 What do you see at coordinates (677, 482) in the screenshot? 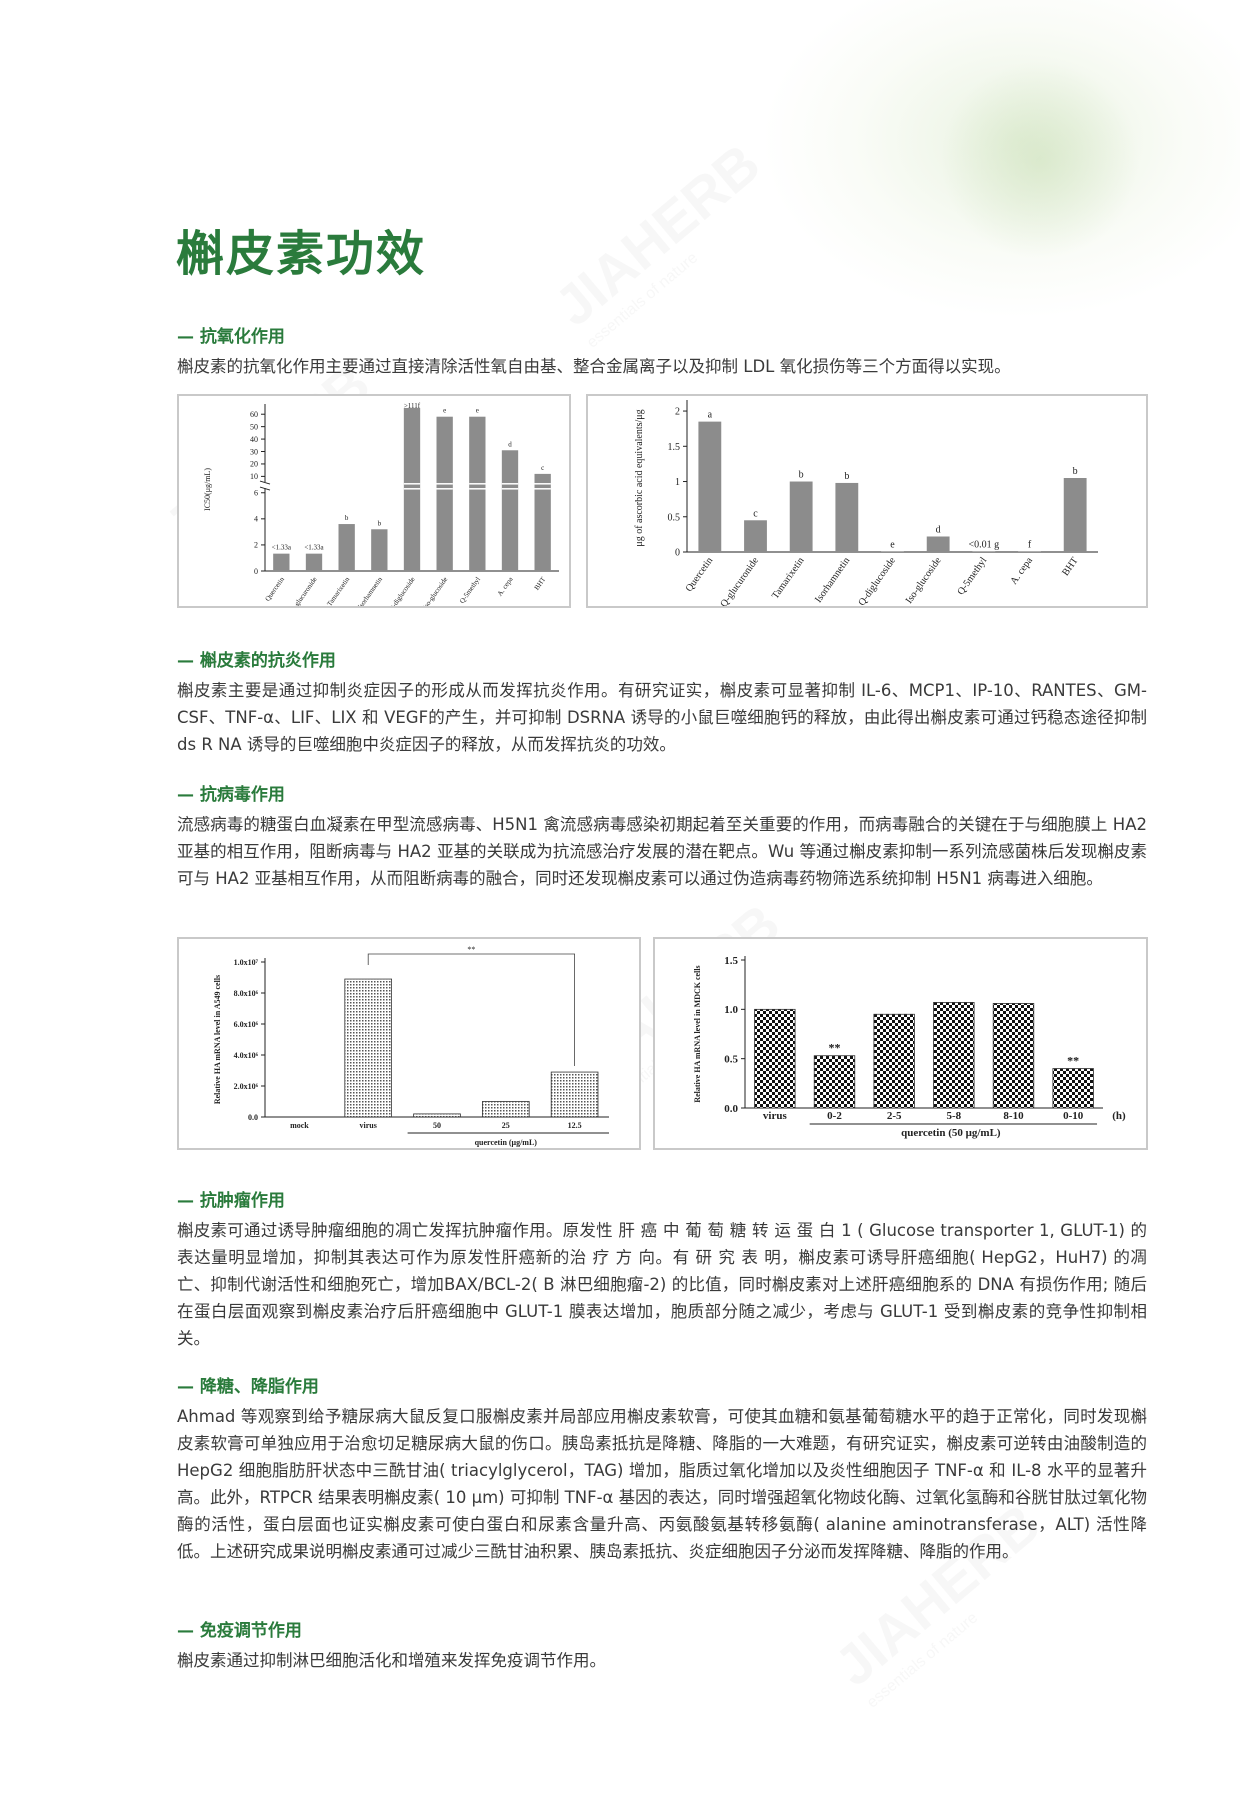
I see `y-tick-label: 1` at bounding box center [677, 482].